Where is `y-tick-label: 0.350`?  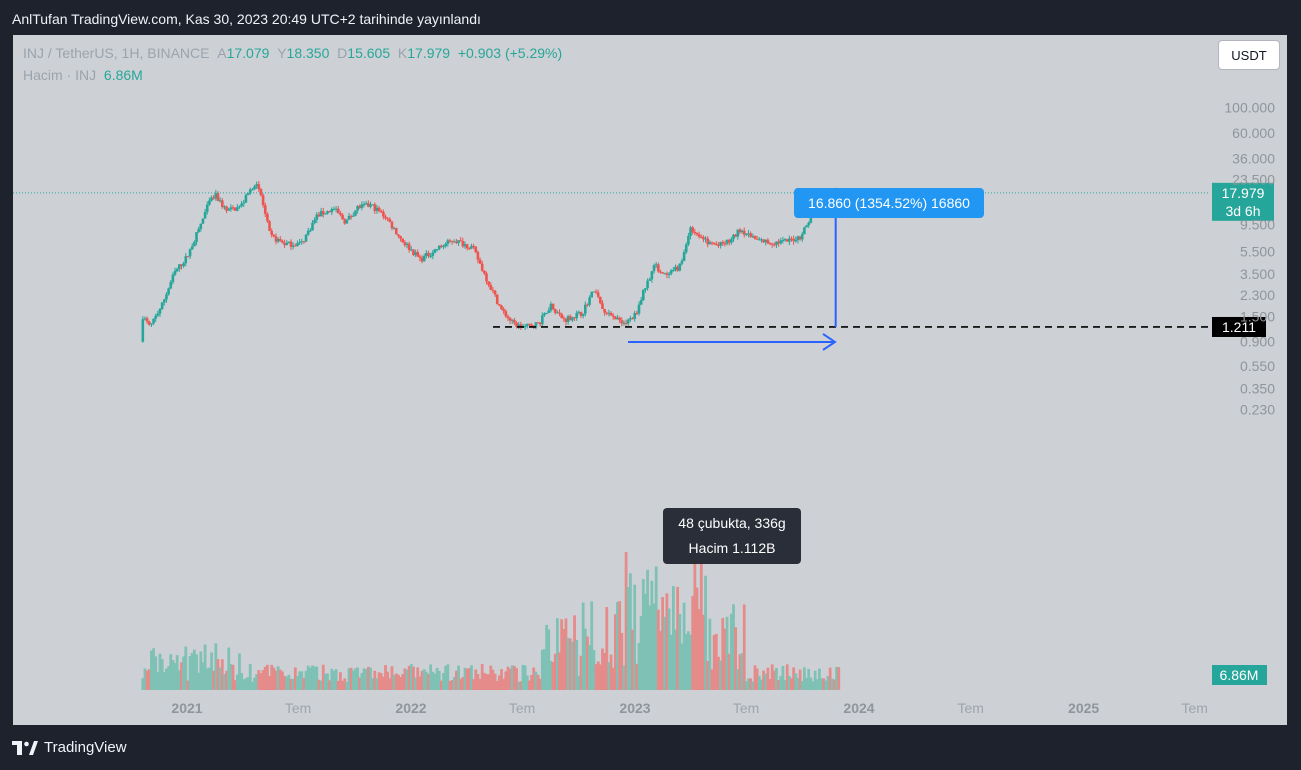
y-tick-label: 0.350 is located at coordinates (1257, 389).